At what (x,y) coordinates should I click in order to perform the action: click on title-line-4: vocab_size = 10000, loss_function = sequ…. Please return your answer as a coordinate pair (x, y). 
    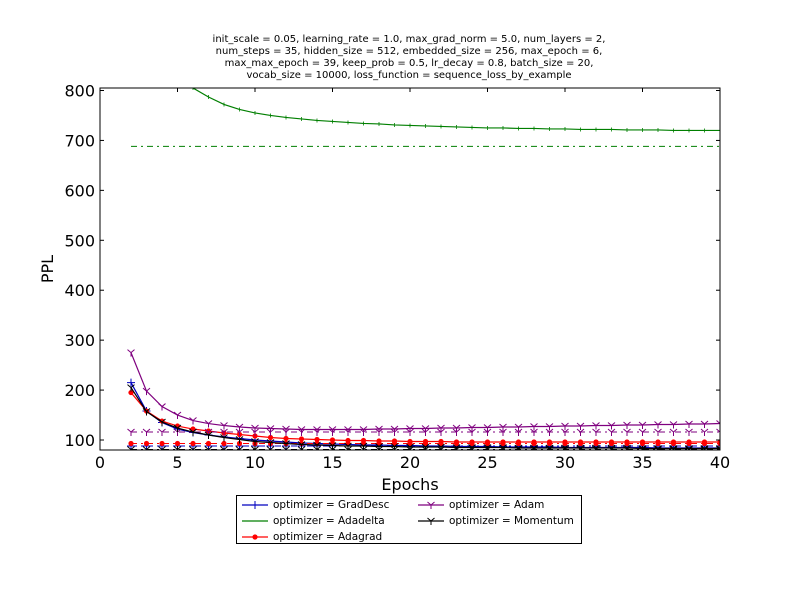
    Looking at the image, I should click on (409, 75).